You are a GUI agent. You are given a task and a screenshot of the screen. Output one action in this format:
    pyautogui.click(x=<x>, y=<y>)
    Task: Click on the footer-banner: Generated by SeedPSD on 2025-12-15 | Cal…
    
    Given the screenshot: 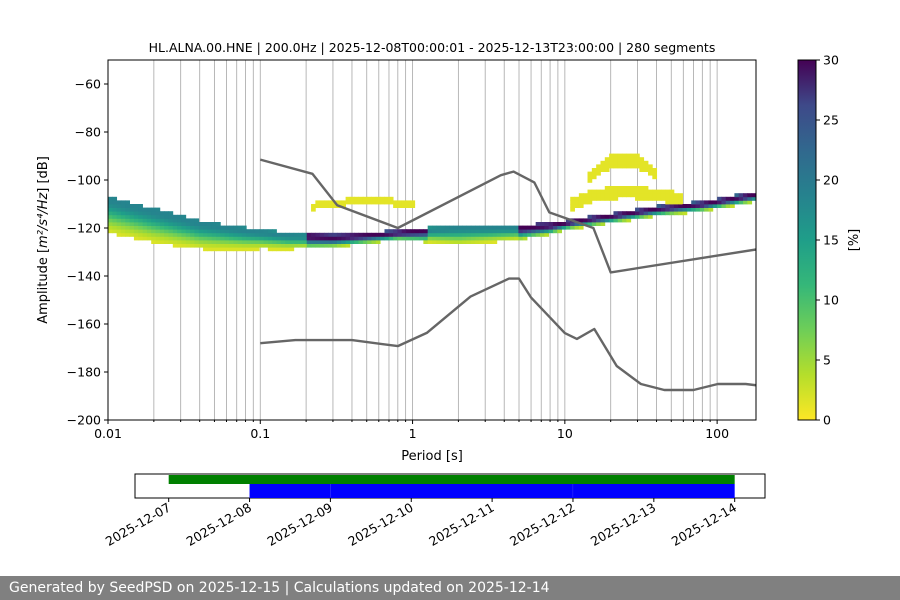 What is the action you would take?
    pyautogui.click(x=450, y=588)
    